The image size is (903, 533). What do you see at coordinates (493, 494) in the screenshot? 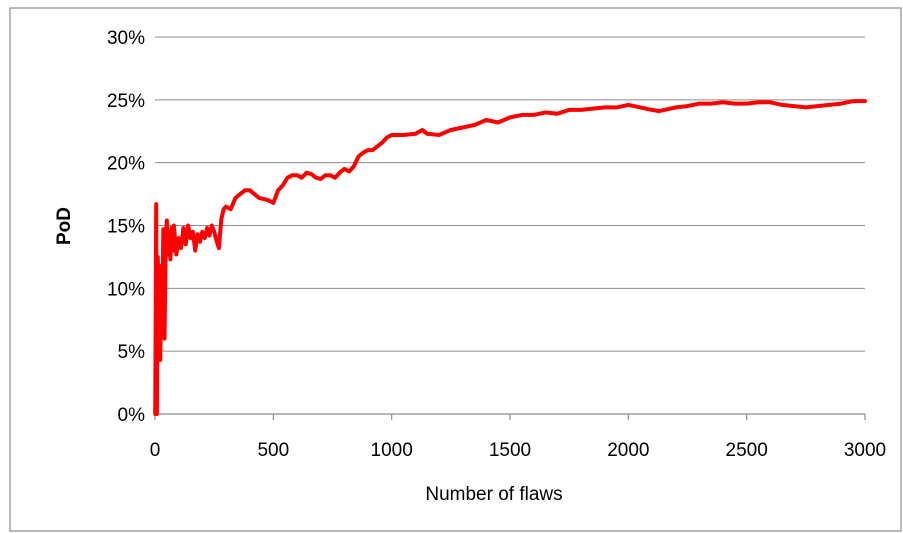
I see `x-axis-title: Number of flaws` at bounding box center [493, 494].